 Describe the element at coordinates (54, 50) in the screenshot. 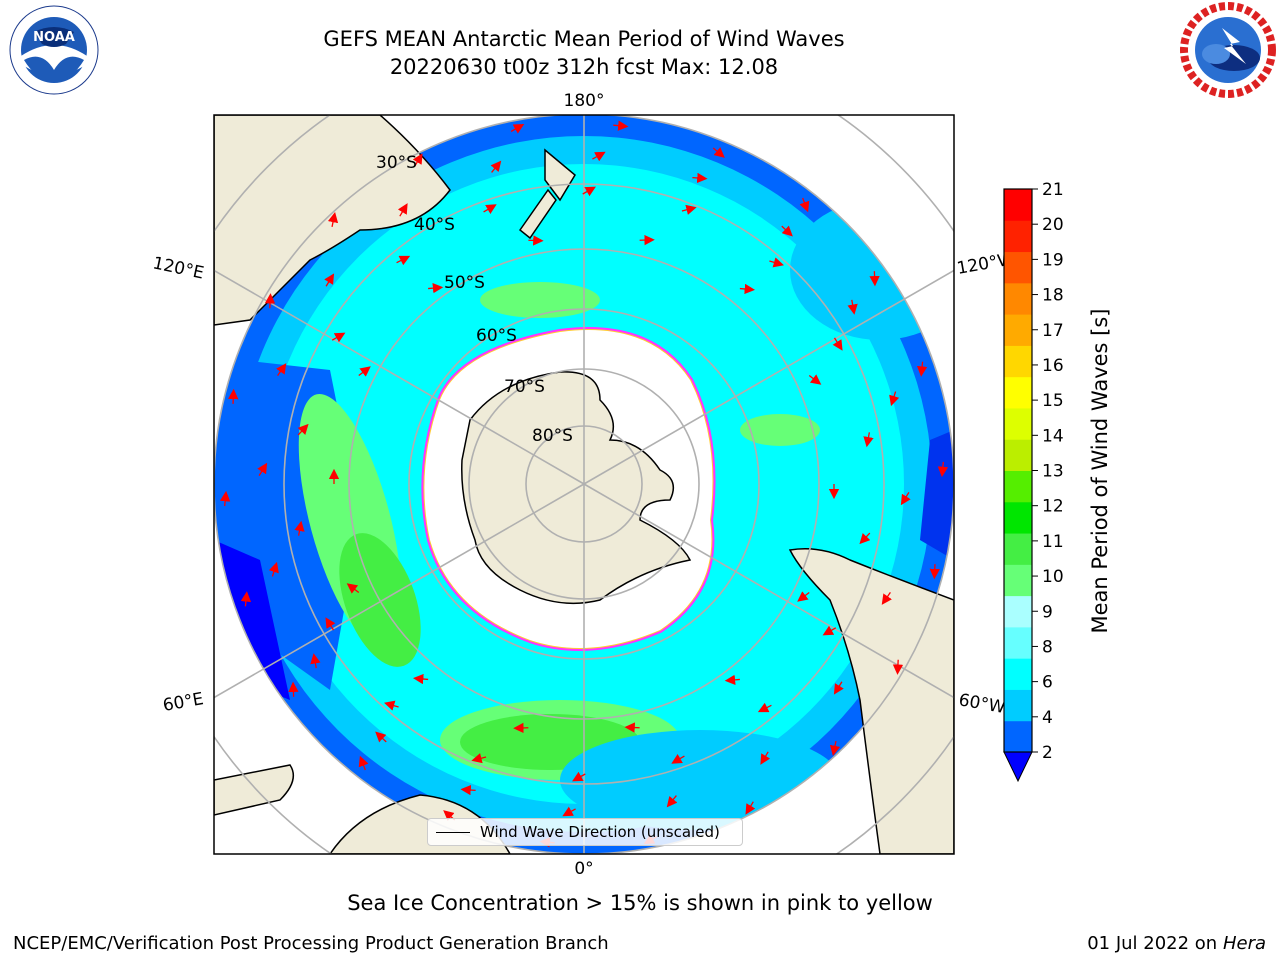

I see `noaa-logo-icon: NOAA` at that location.